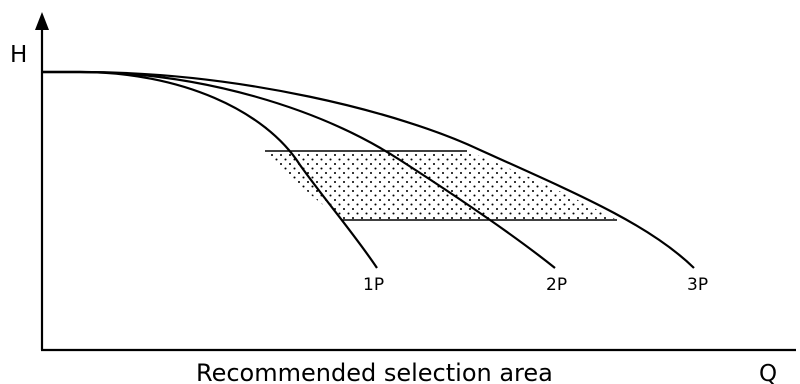  What do you see at coordinates (556, 285) in the screenshot?
I see `curve-label-2p: 2P` at bounding box center [556, 285].